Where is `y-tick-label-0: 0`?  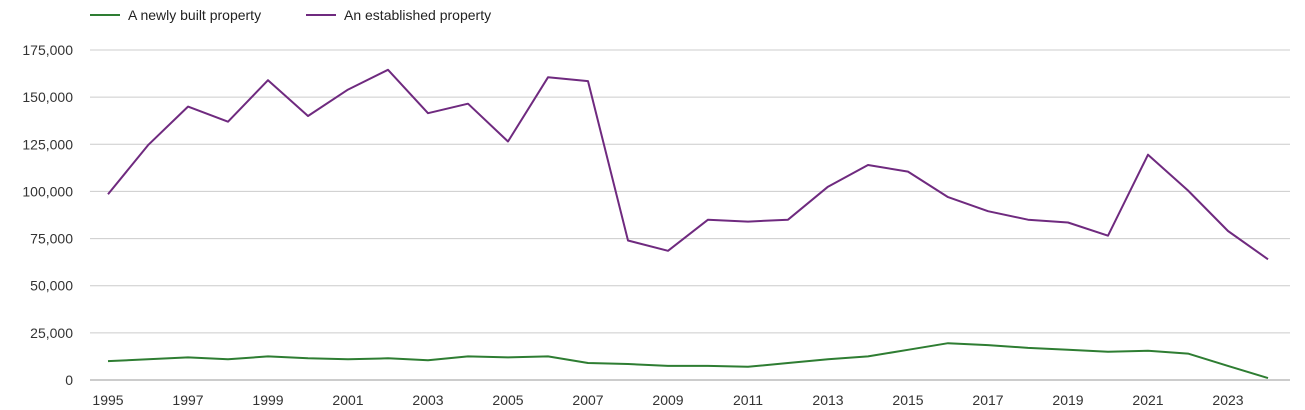 y-tick-label-0: 0 is located at coordinates (69, 380).